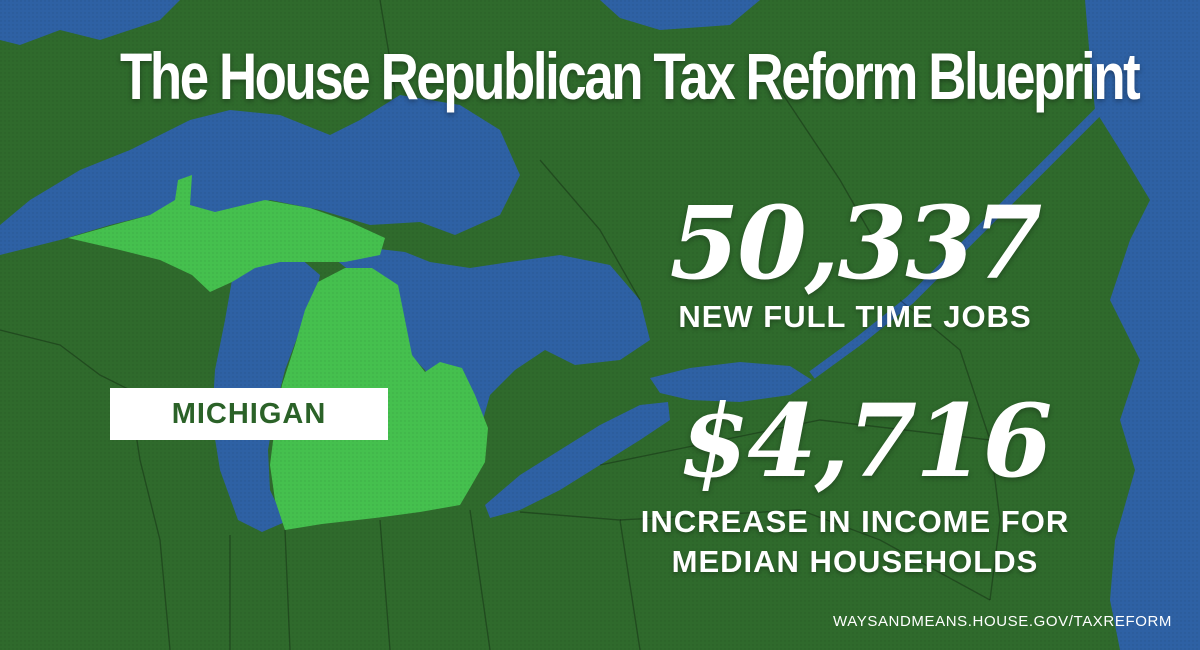 The width and height of the screenshot is (1200, 650). What do you see at coordinates (855, 316) in the screenshot?
I see `jobs-label: NEW FULL TIME JOBS` at bounding box center [855, 316].